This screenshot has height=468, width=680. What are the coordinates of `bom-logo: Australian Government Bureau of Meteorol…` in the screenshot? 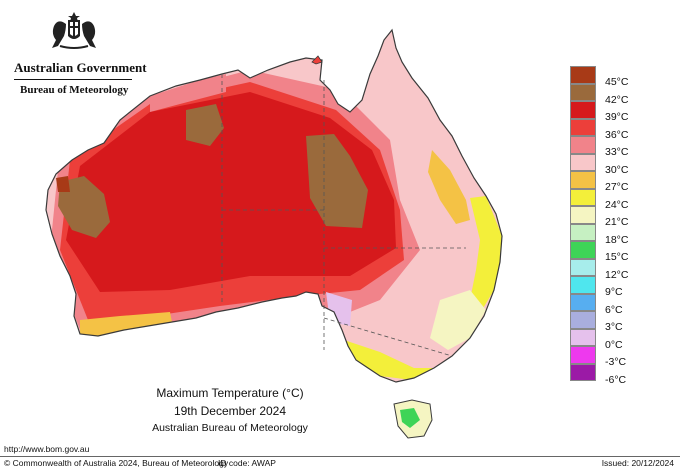 It's located at (77, 54).